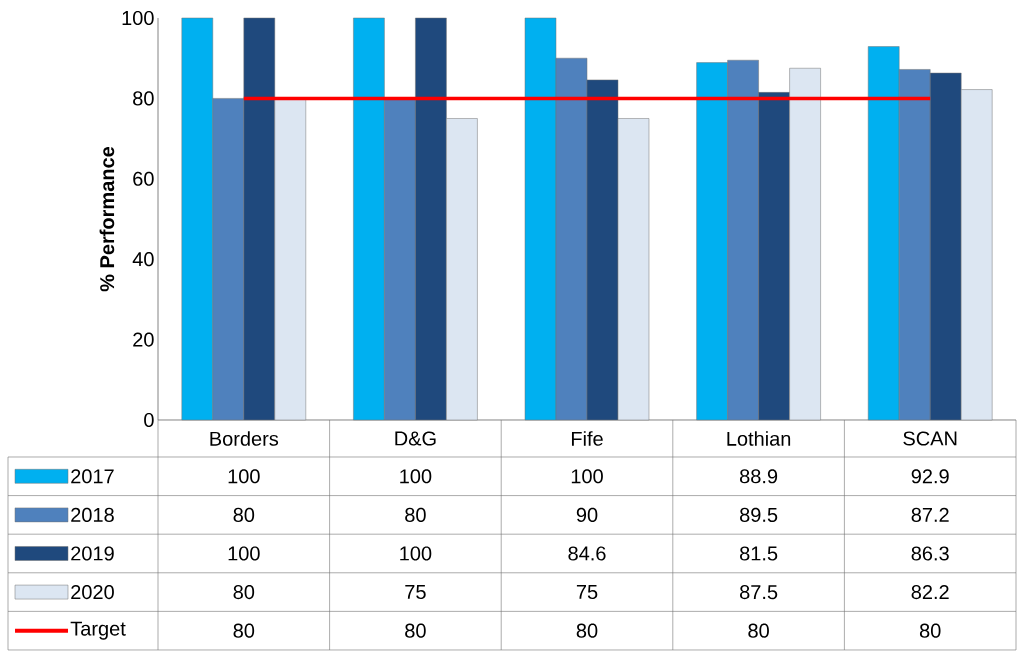 The image size is (1017, 653). I want to click on x-tick-label: Fife, so click(587, 438).